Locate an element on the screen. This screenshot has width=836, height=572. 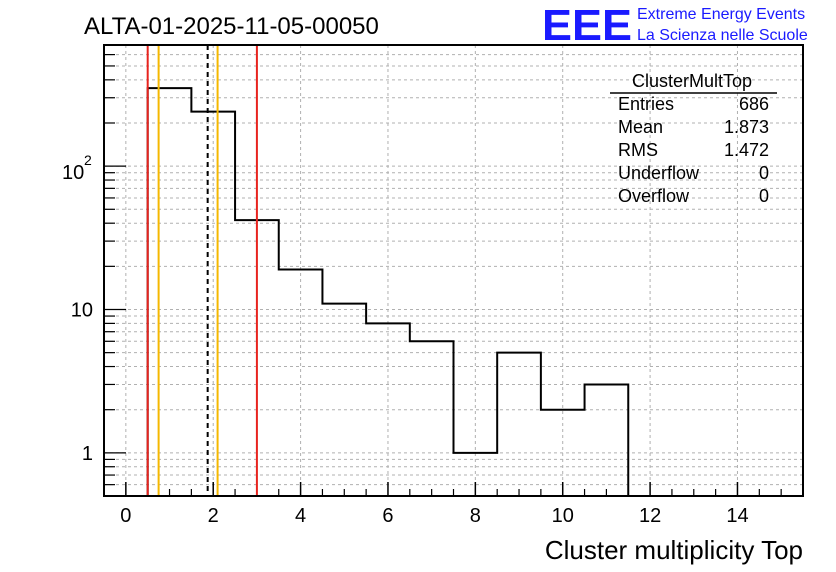
x-tick-label: 8 is located at coordinates (475, 516).